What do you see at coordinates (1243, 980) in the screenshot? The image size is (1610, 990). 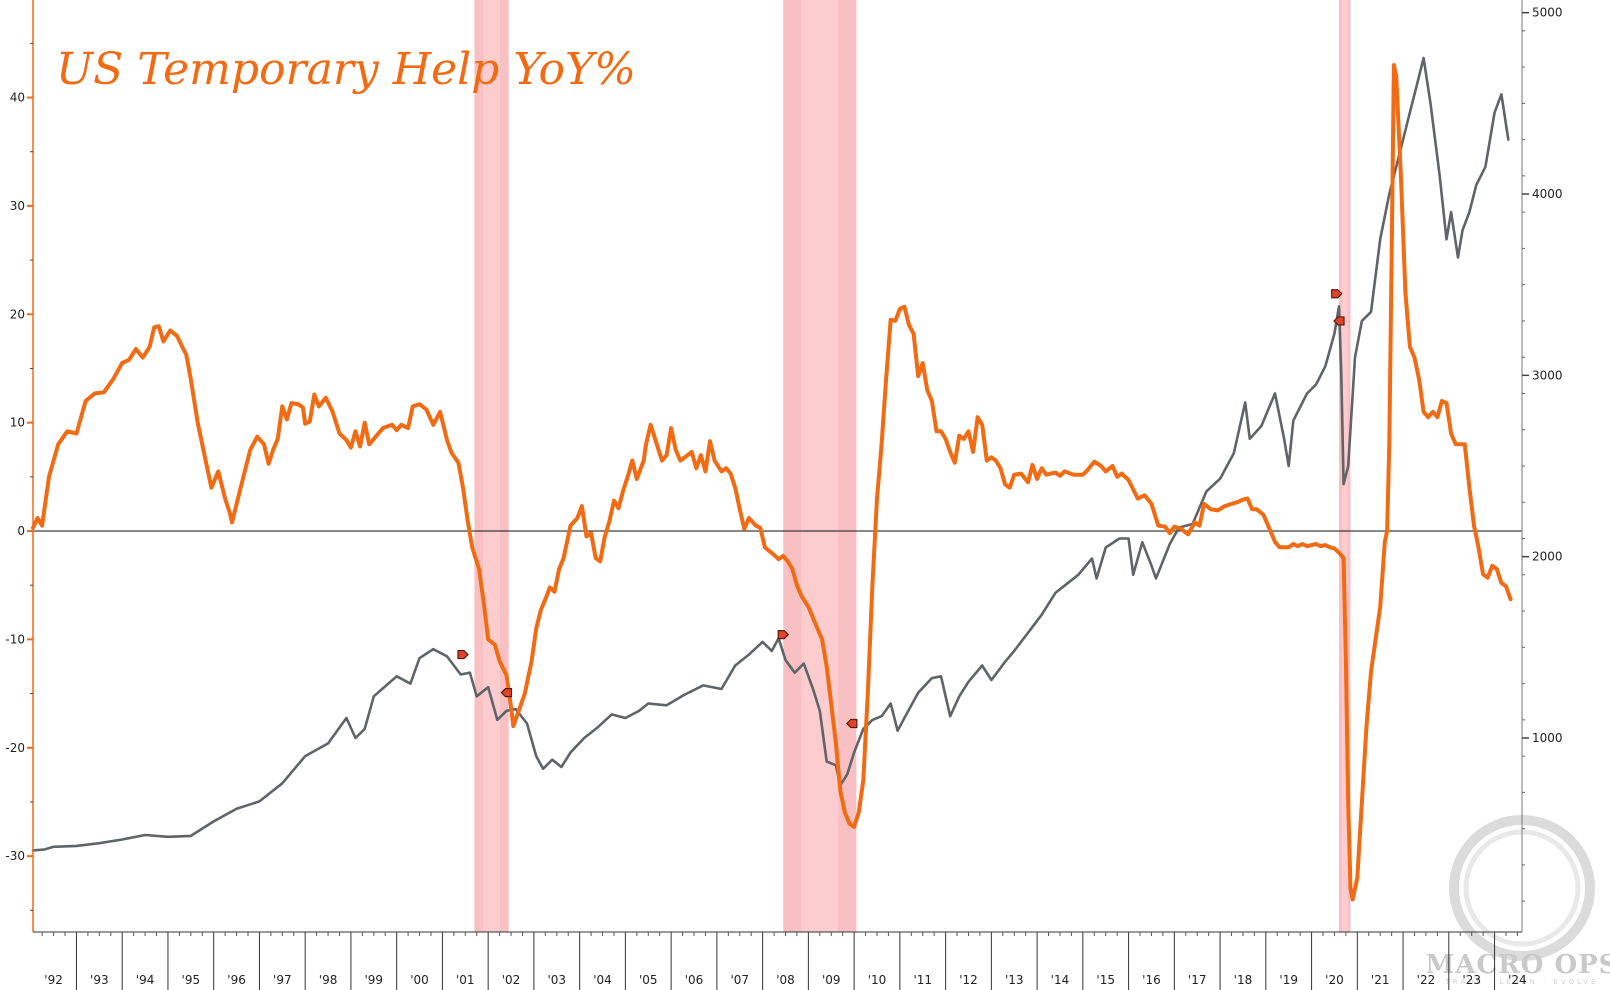 I see `x-year-label: '18` at bounding box center [1243, 980].